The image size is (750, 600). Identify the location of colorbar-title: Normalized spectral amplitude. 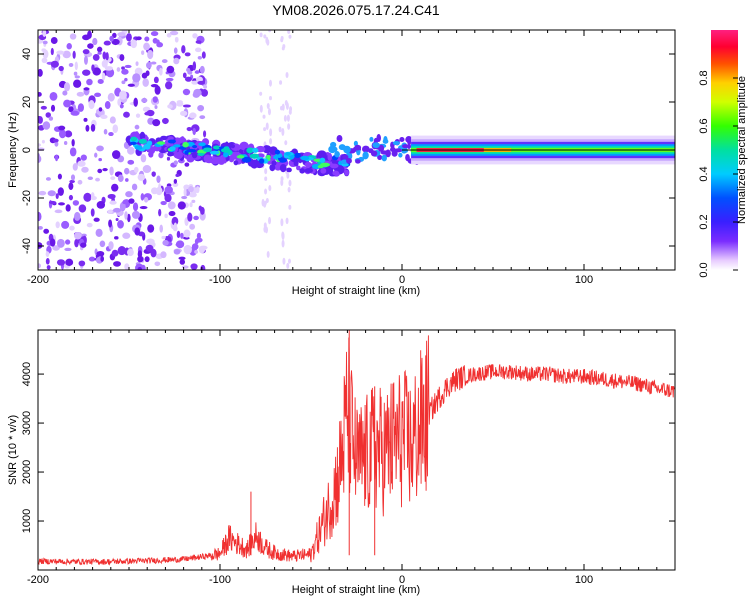
(742, 150).